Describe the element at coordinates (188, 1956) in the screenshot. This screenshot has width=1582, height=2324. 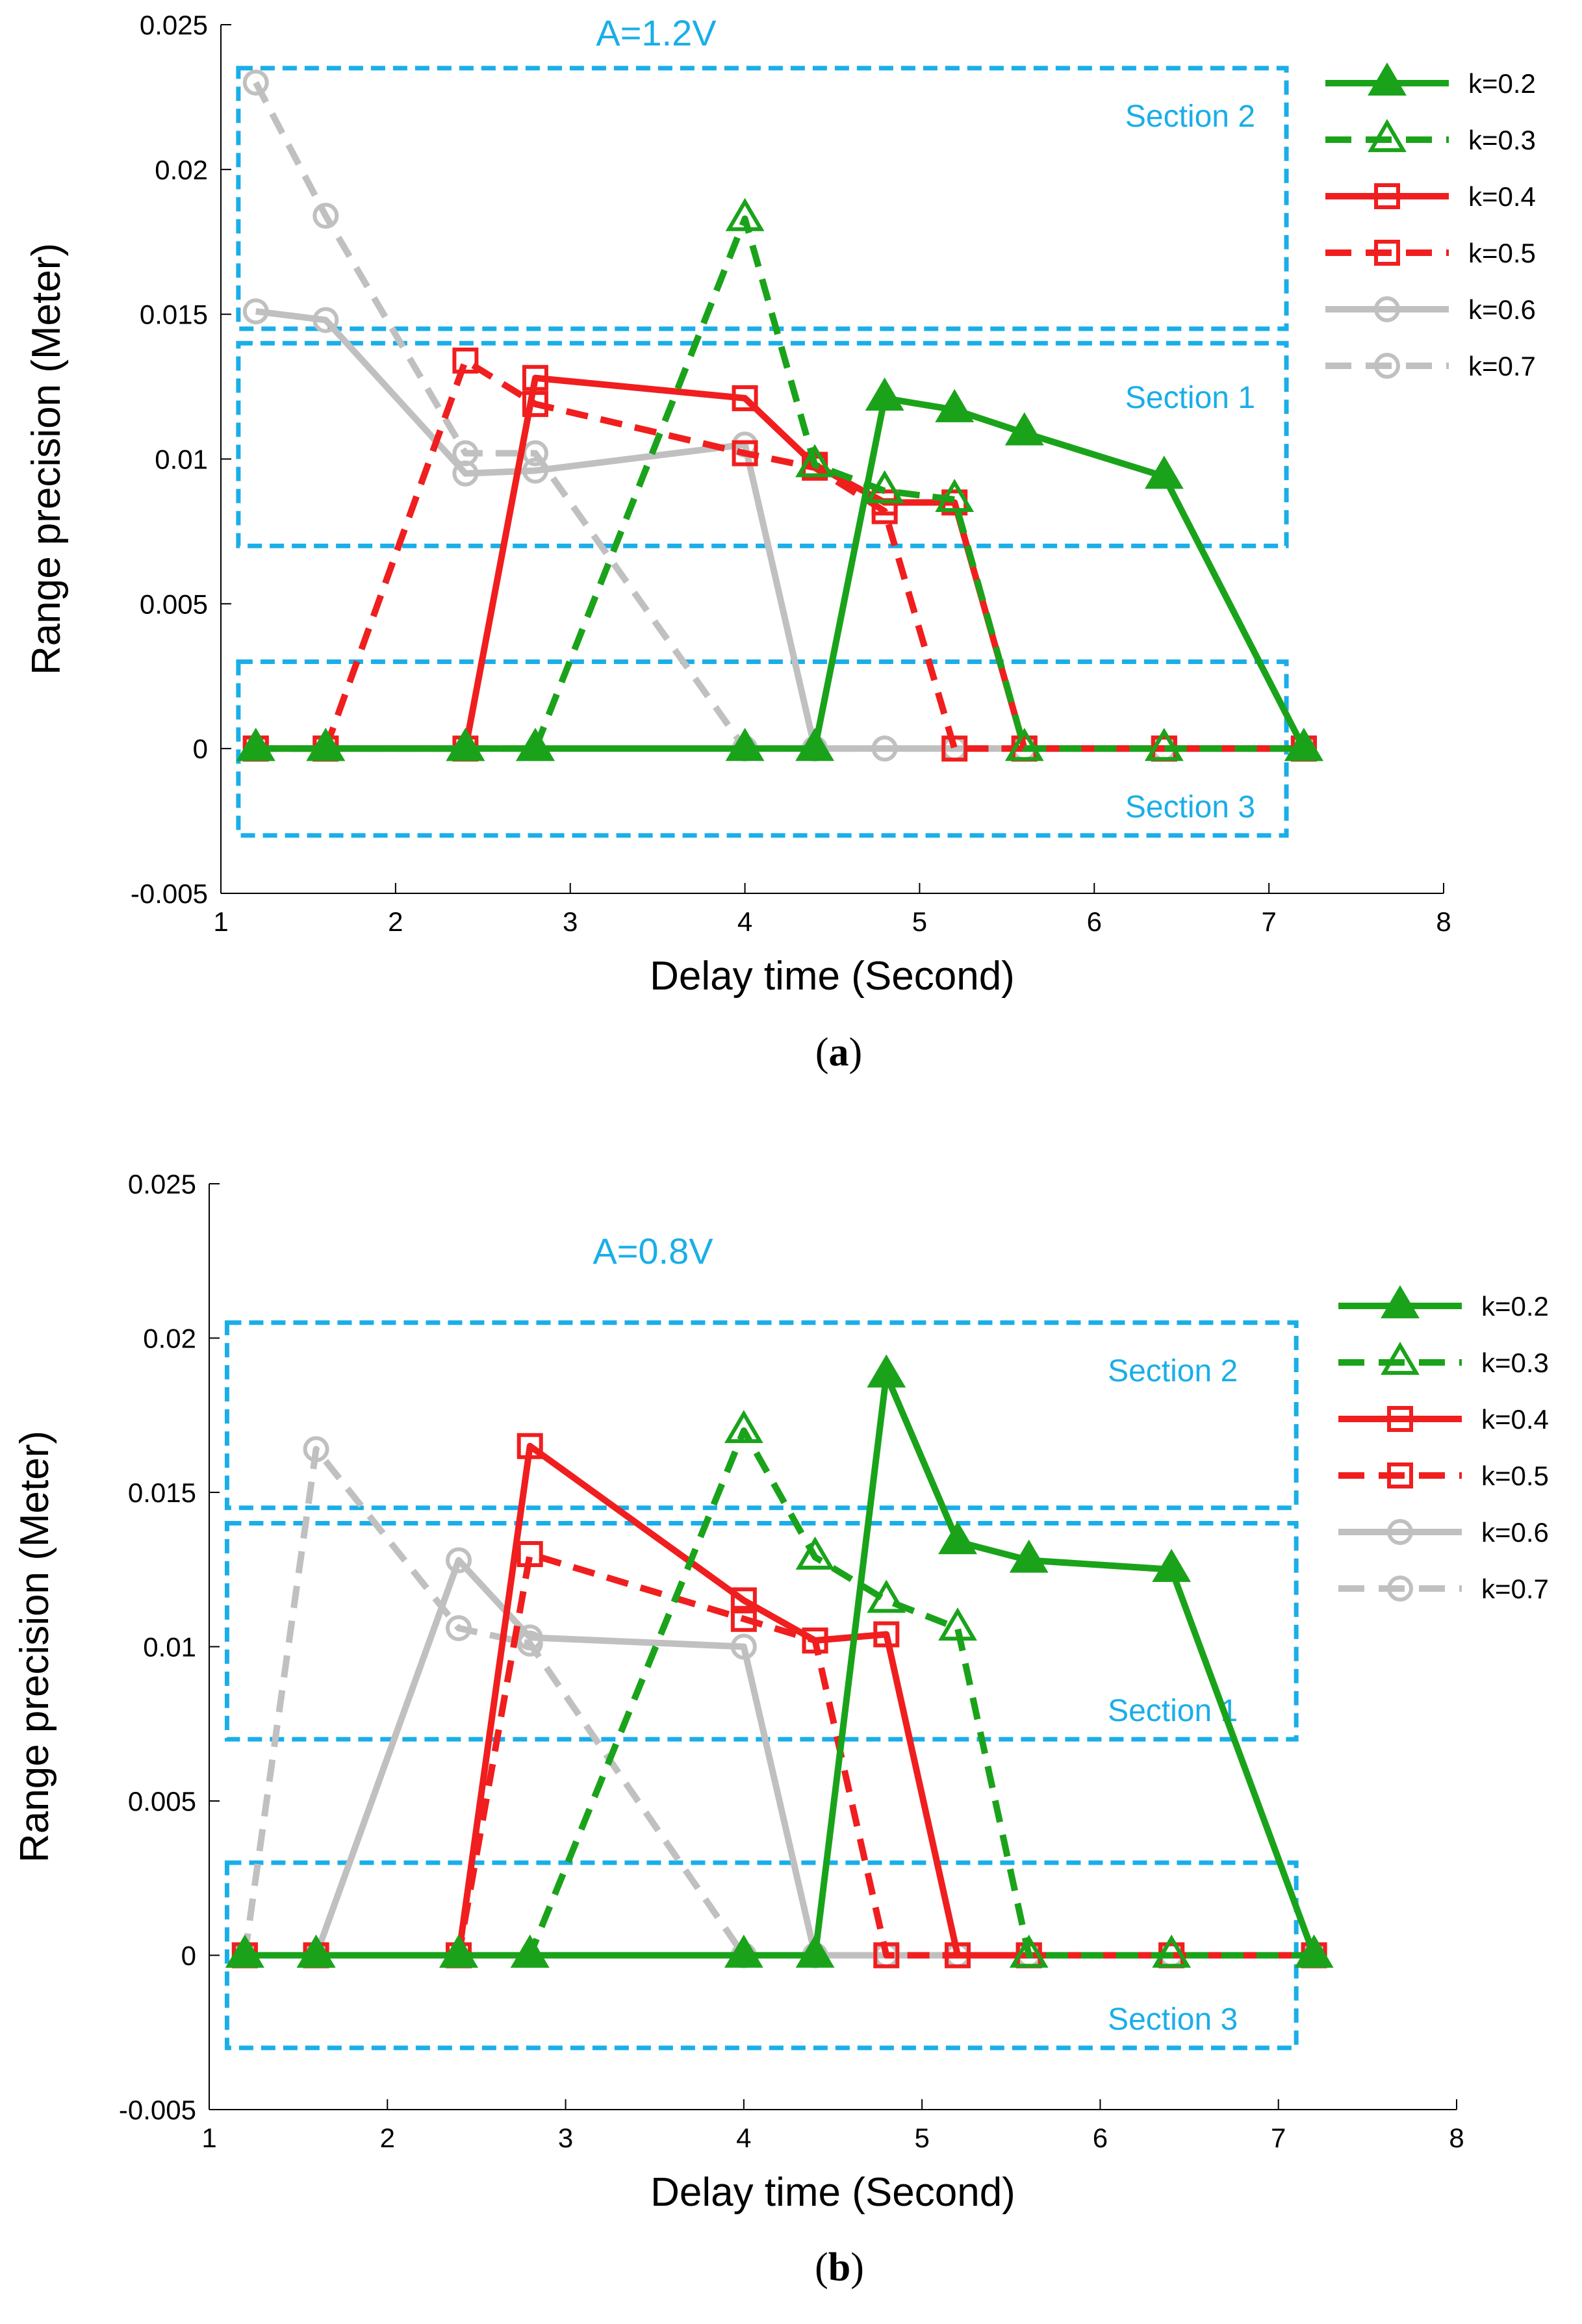
I see `y-tick-label: 0` at that location.